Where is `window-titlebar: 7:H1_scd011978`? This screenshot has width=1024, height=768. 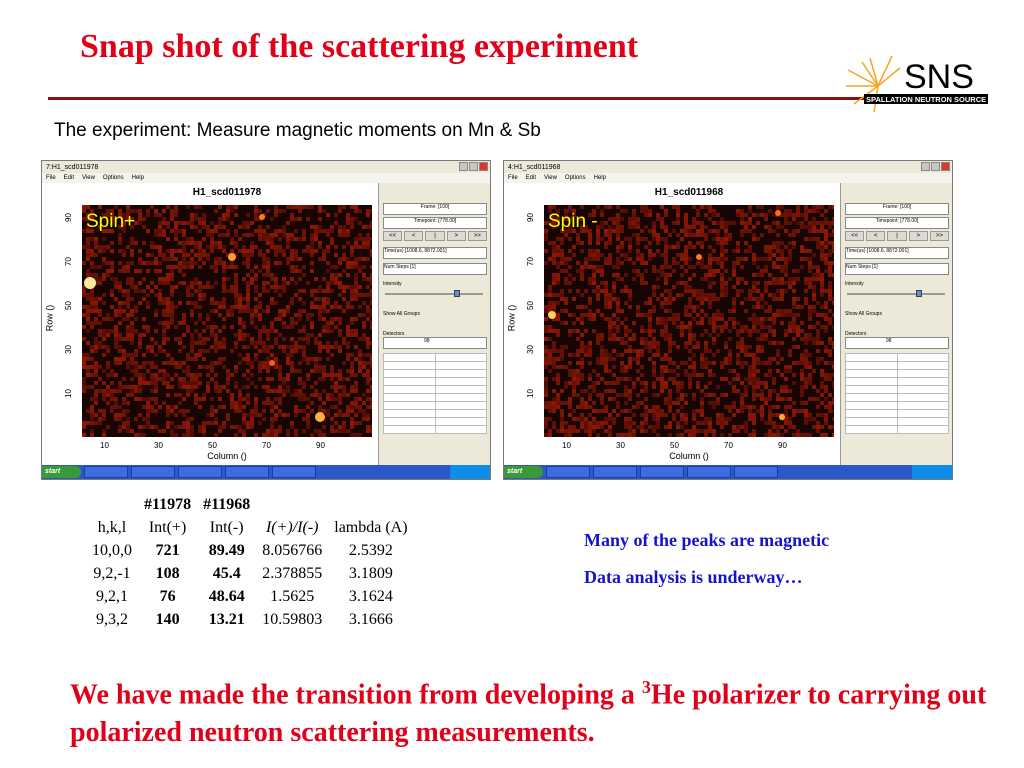
window-titlebar: 7:H1_scd011978 is located at coordinates (266, 167).